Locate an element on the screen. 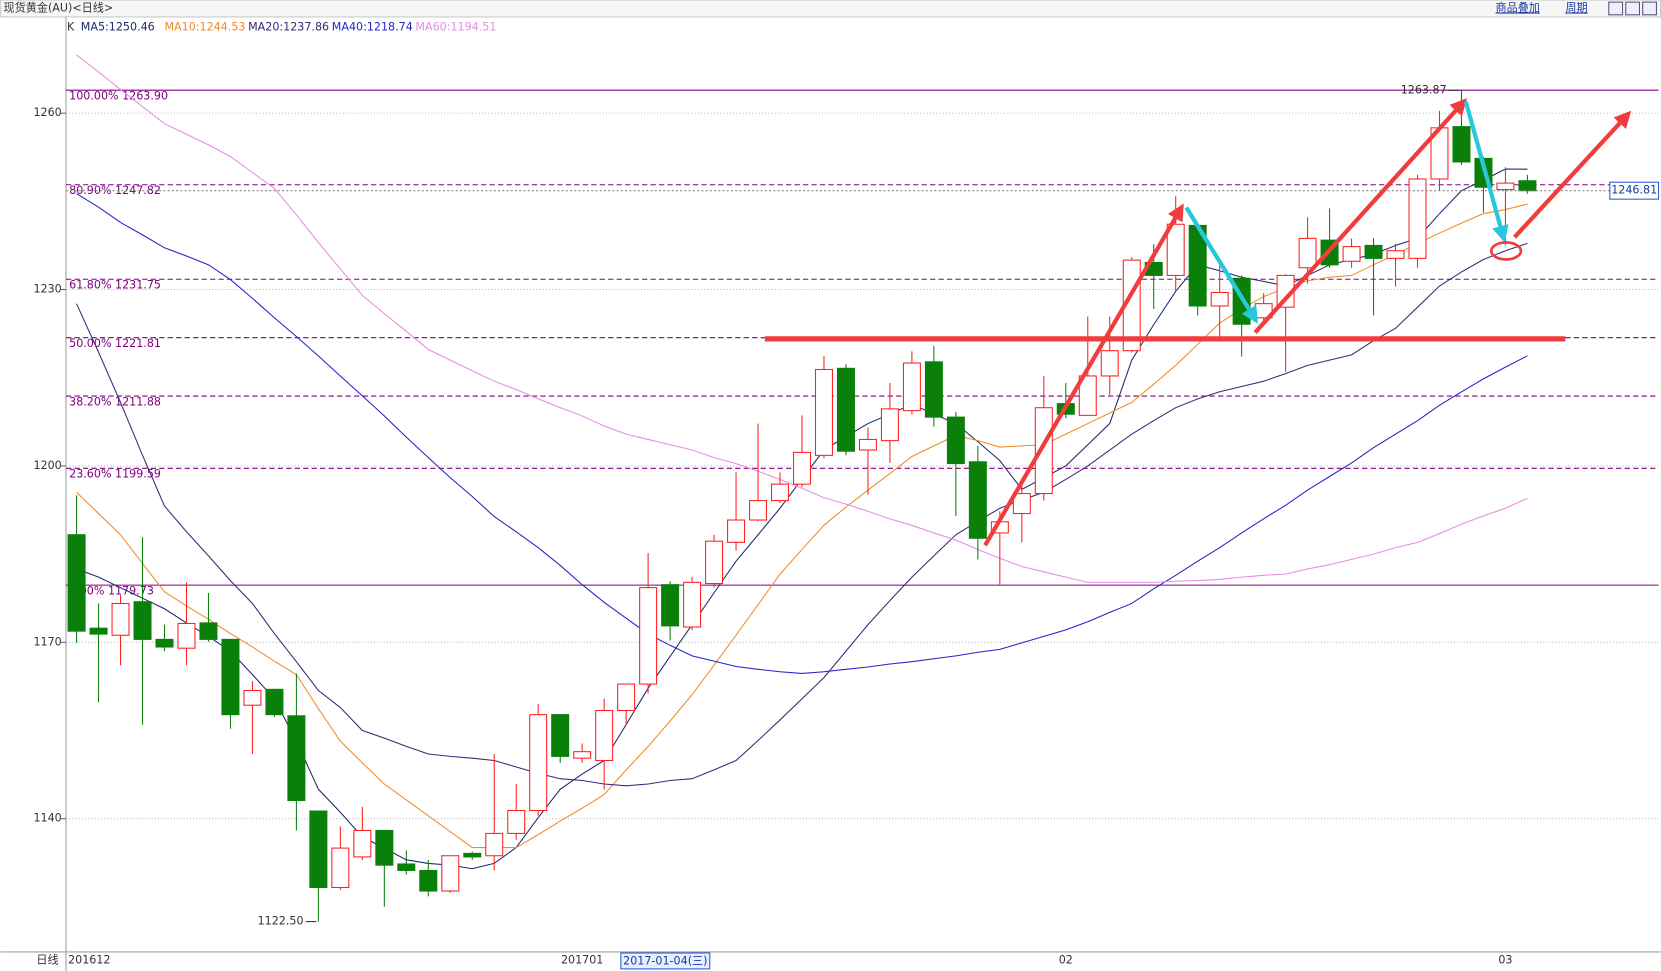  legend-entry: MA10:1244.53 is located at coordinates (204, 27).